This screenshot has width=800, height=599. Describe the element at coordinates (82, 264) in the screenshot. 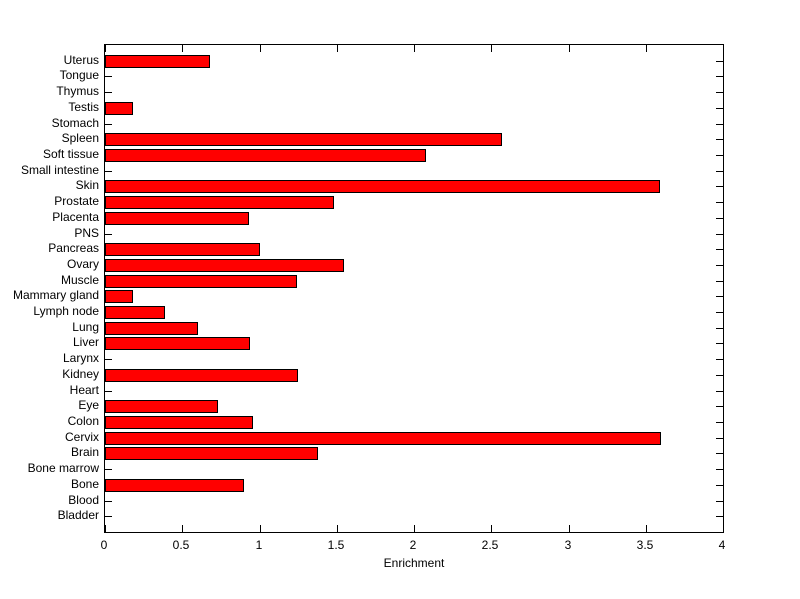

I see `category-label-ovary: Ovary` at that location.